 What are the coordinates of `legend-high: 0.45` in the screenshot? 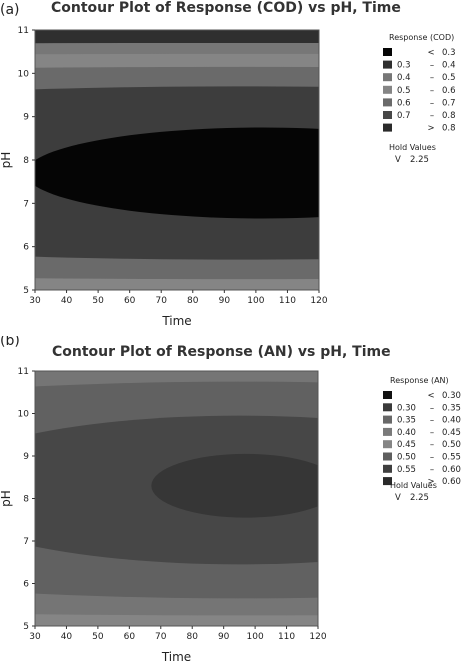 It's located at (451, 433).